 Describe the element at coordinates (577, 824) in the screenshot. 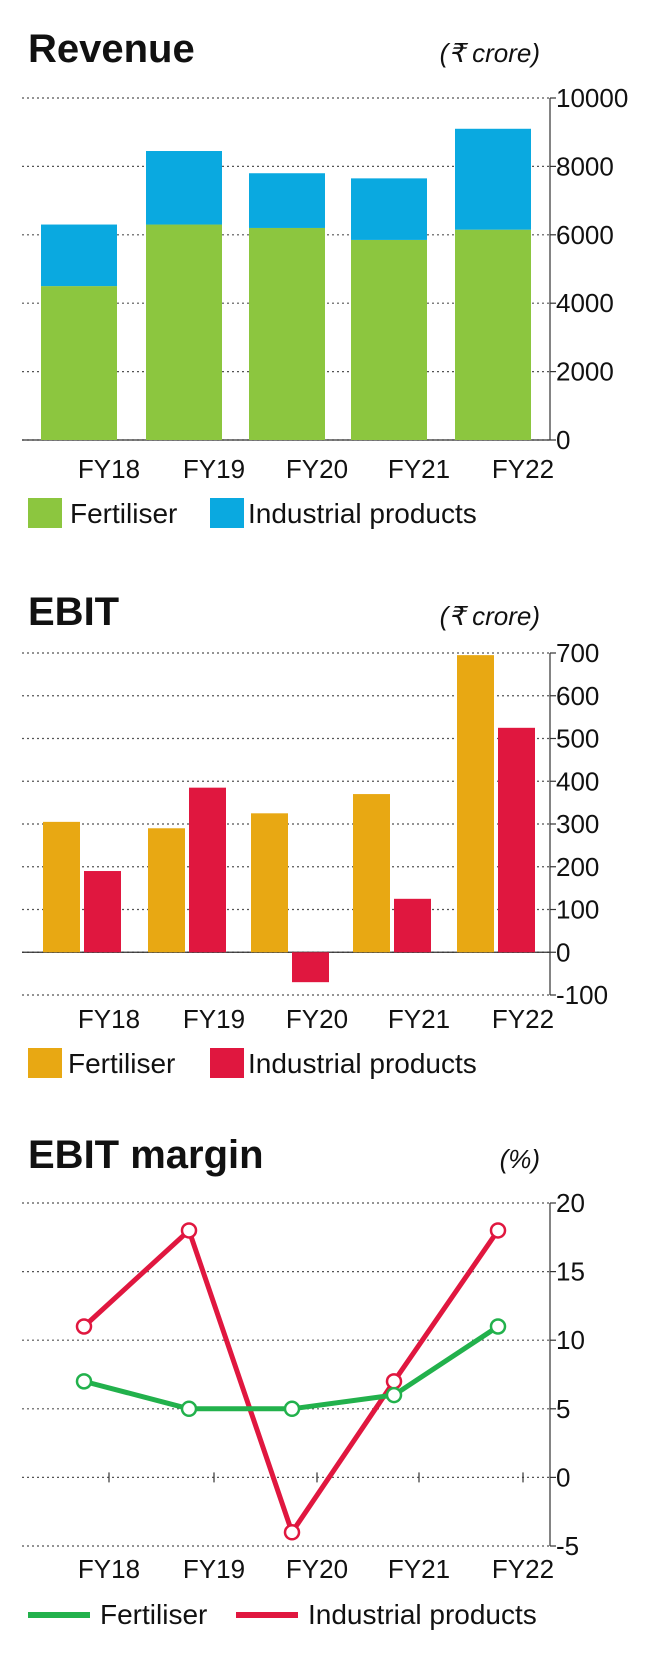

I see `y-tick-label: 300` at that location.